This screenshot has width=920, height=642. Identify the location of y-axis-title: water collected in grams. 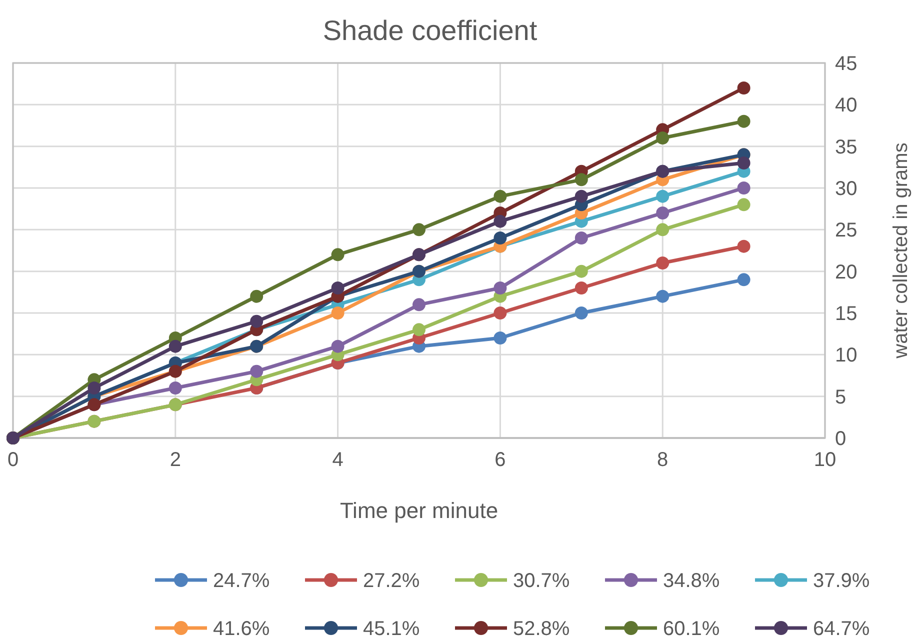
(901, 251).